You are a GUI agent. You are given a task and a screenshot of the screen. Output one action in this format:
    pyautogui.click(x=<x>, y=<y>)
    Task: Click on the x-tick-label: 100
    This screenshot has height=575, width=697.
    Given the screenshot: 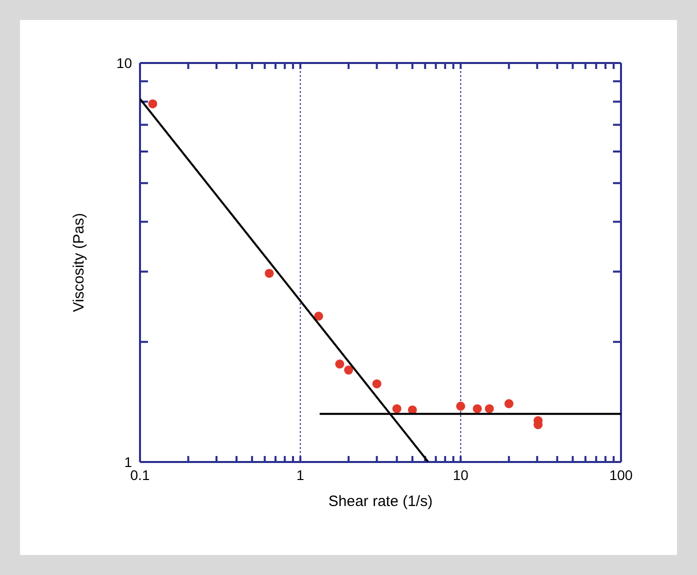 What is the action you would take?
    pyautogui.click(x=621, y=474)
    